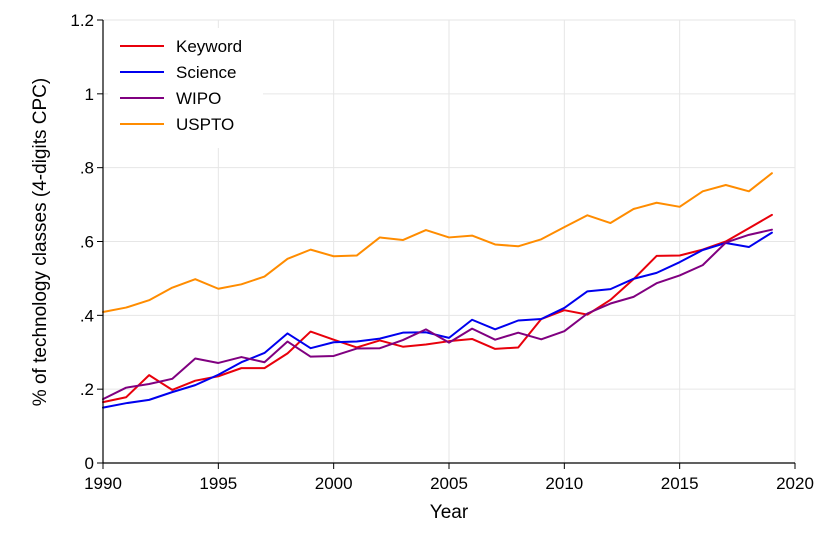  What do you see at coordinates (89, 94) in the screenshot?
I see `y-tick-label: 1` at bounding box center [89, 94].